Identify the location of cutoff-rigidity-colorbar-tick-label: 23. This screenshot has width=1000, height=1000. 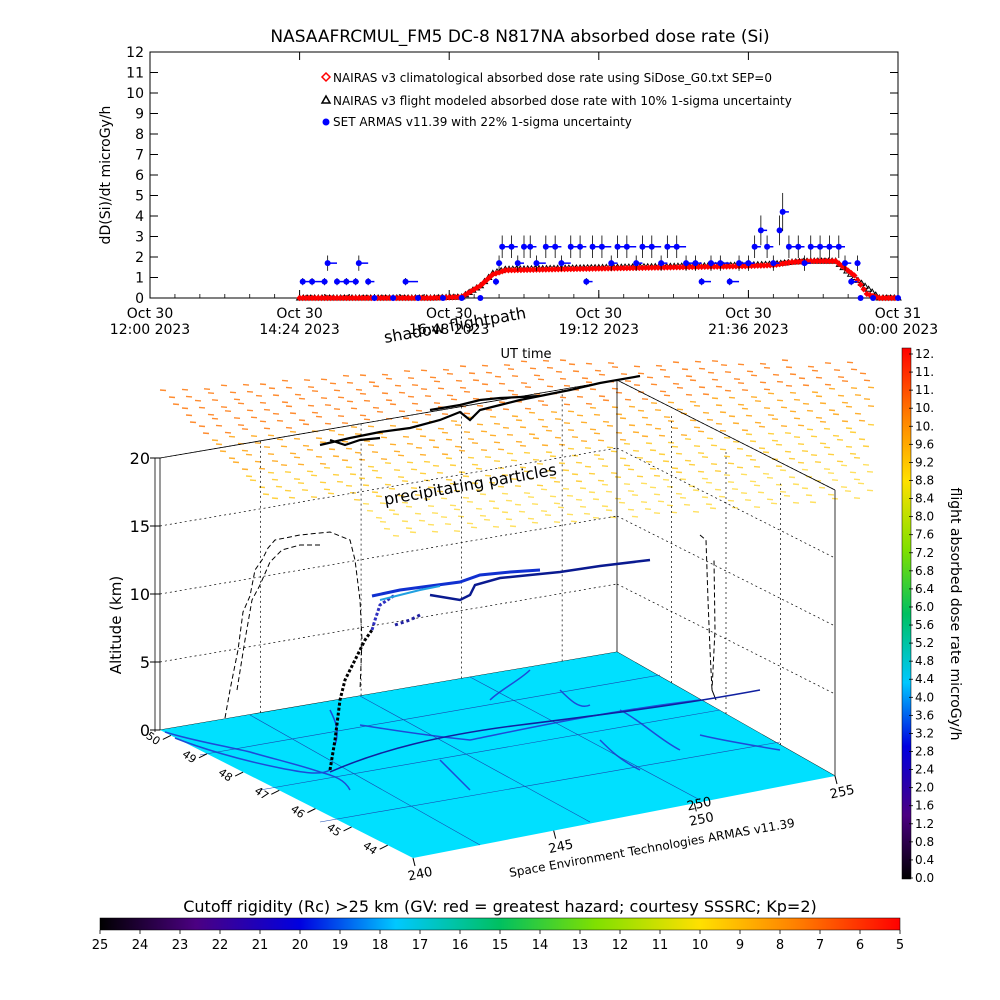
(180, 945).